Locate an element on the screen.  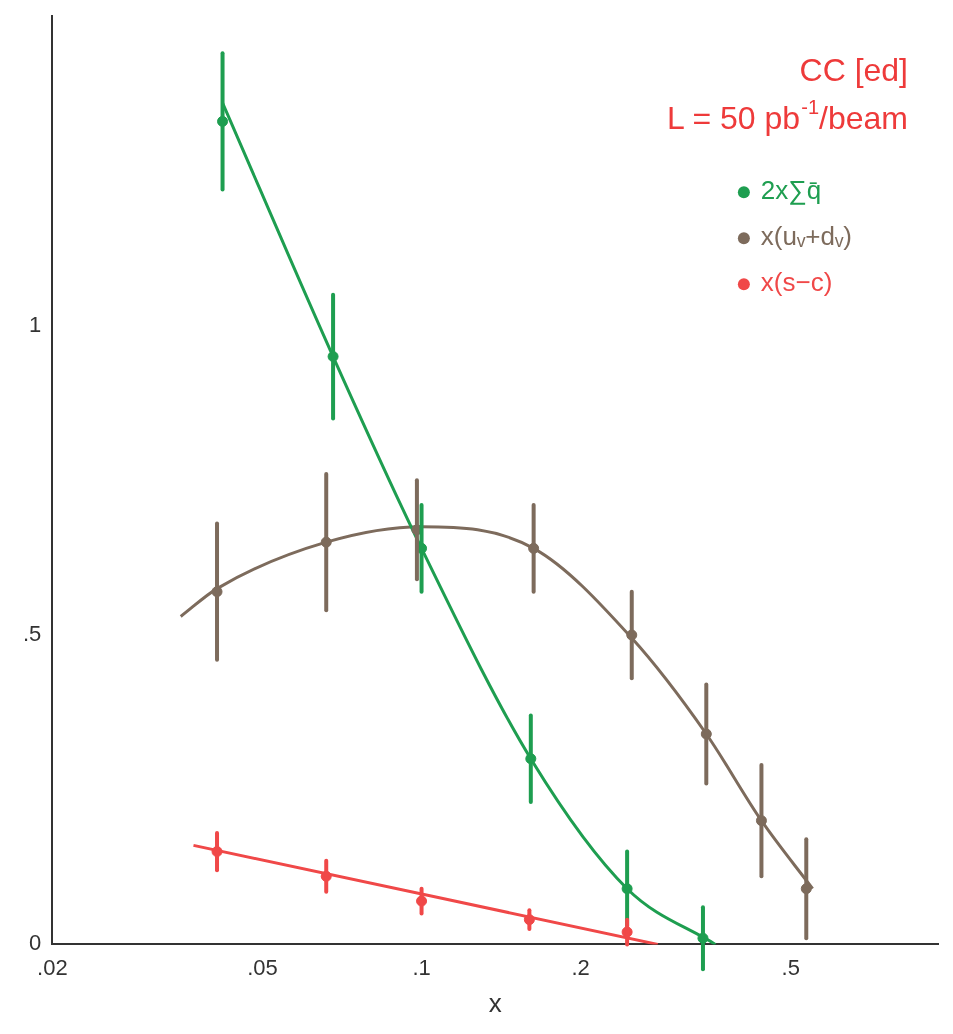
x-tick-label: .05 is located at coordinates (262, 967).